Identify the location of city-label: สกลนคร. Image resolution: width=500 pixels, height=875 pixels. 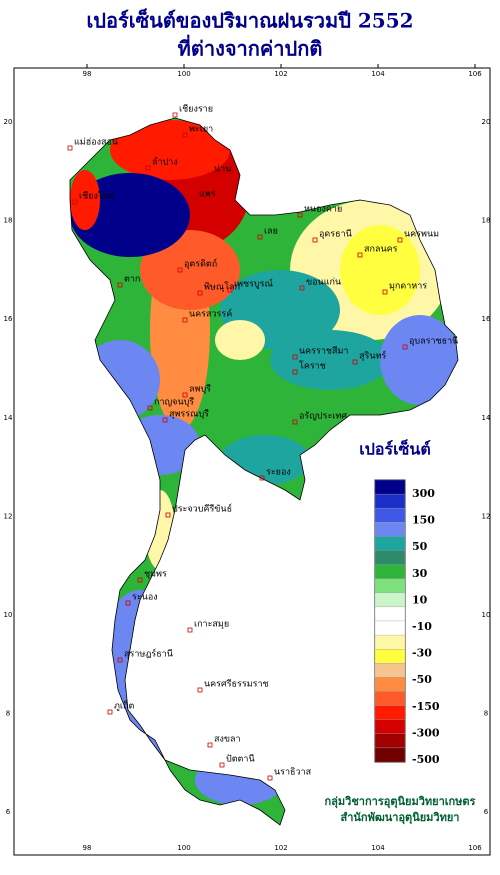
(381, 250).